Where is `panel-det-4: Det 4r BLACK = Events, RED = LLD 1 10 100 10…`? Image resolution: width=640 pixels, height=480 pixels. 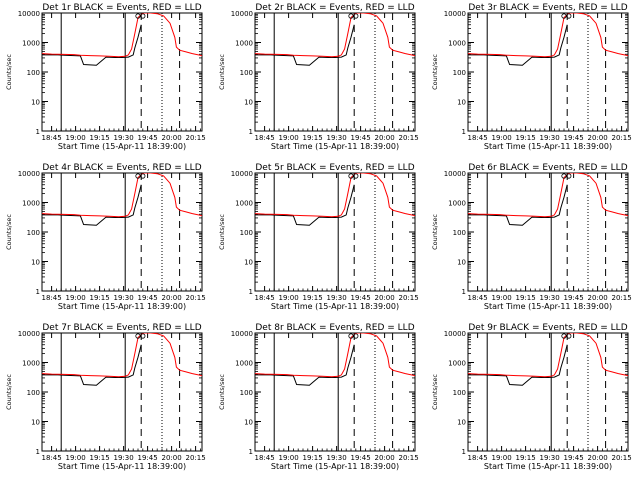
panel-det-4: Det 4r BLACK = Events, RED = LLD 1 10 100 10… is located at coordinates (105, 237).